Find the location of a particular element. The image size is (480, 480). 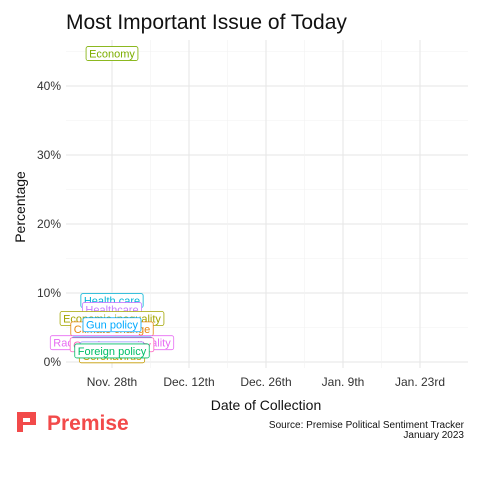

data-label-text: Economy is located at coordinates (112, 55).